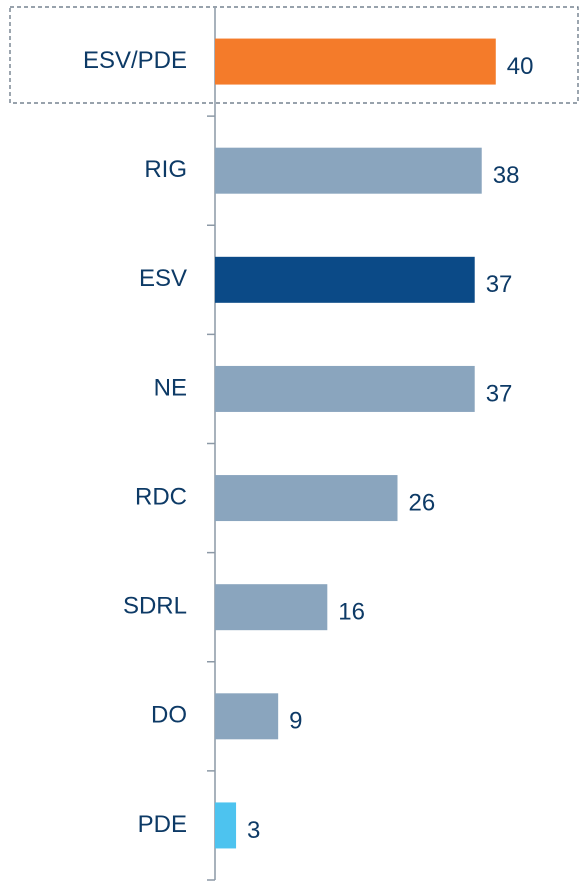 This screenshot has height=883, width=580. Describe the element at coordinates (170, 387) in the screenshot. I see `category-label: NE` at that location.